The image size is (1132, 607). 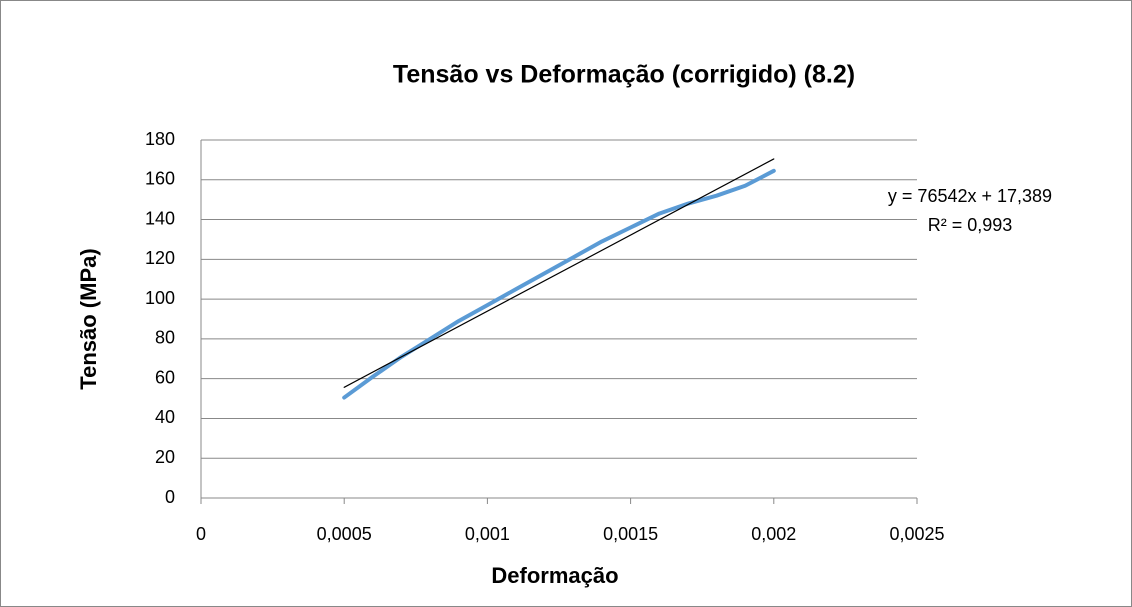 What do you see at coordinates (160, 298) in the screenshot?
I see `y-tick-label: 100` at bounding box center [160, 298].